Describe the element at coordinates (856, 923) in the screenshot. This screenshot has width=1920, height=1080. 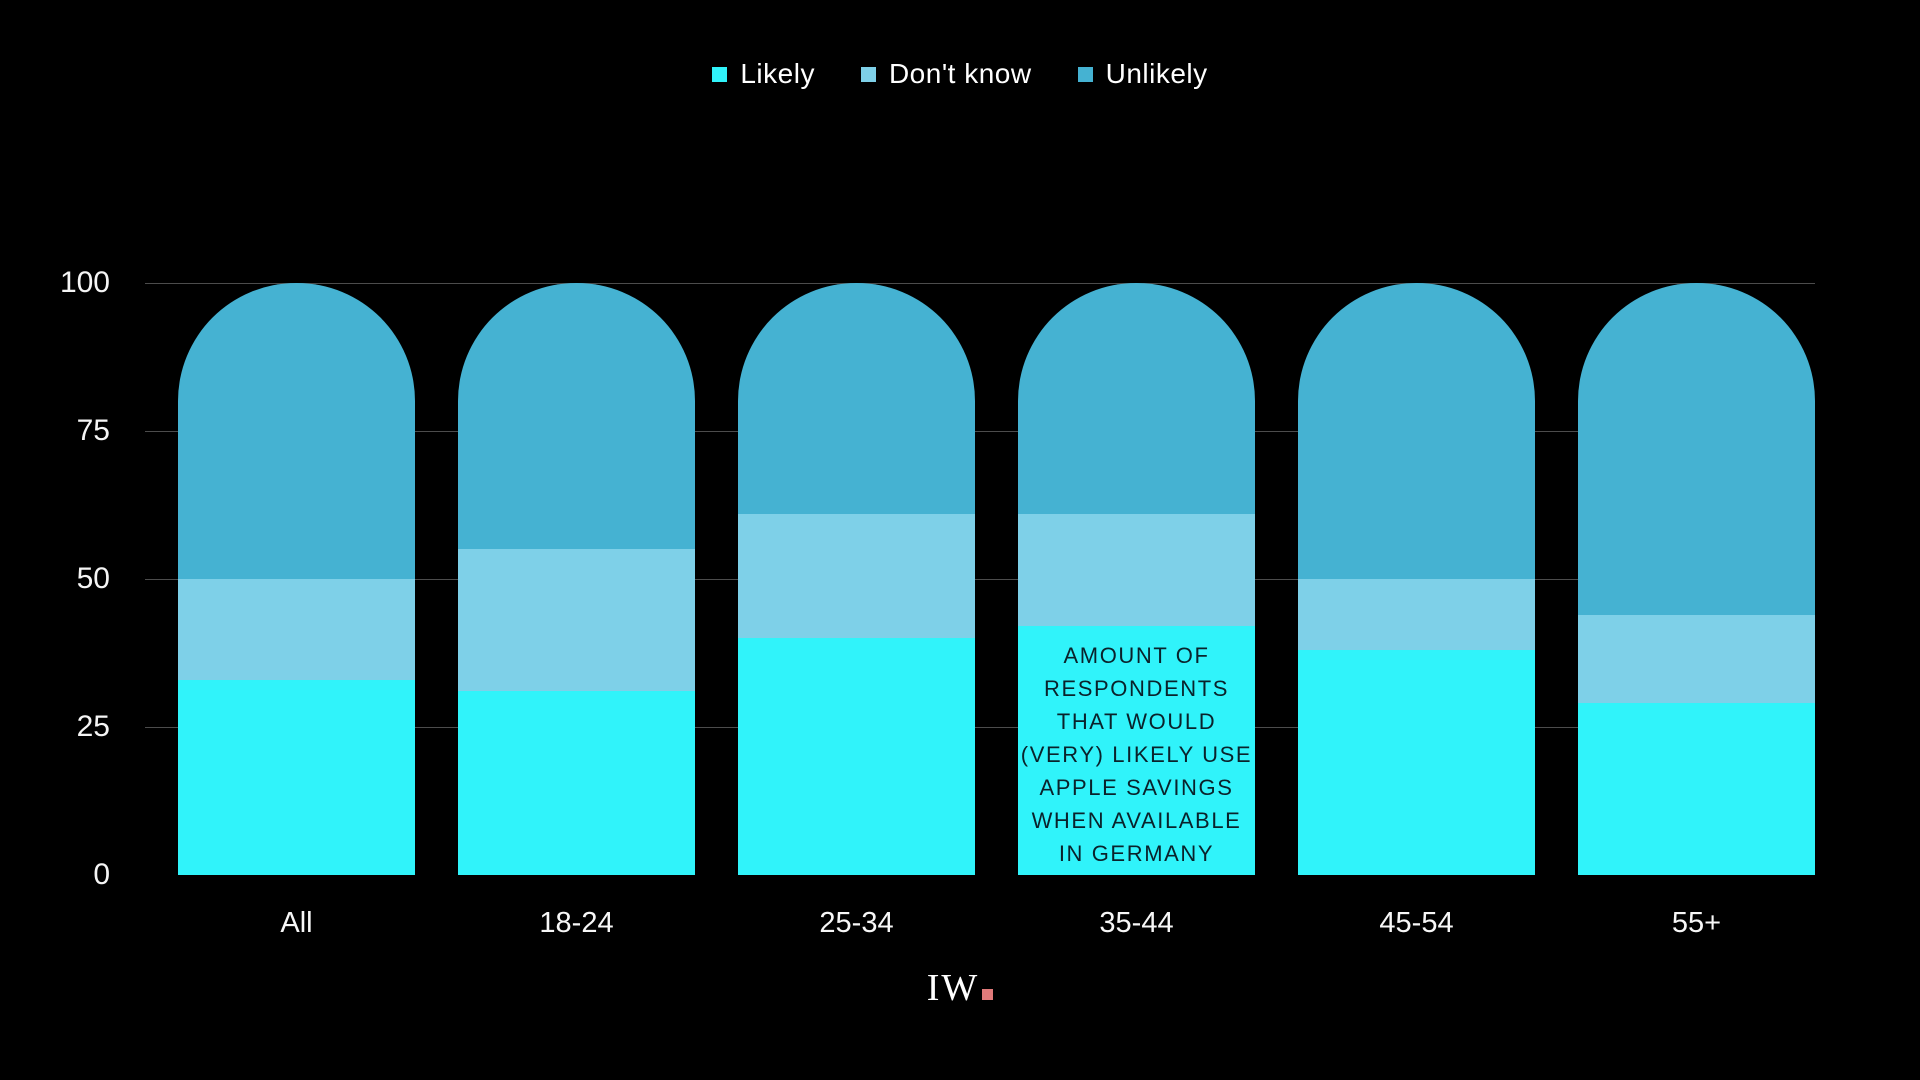
I see `x-tick-25-34: 25-34` at that location.